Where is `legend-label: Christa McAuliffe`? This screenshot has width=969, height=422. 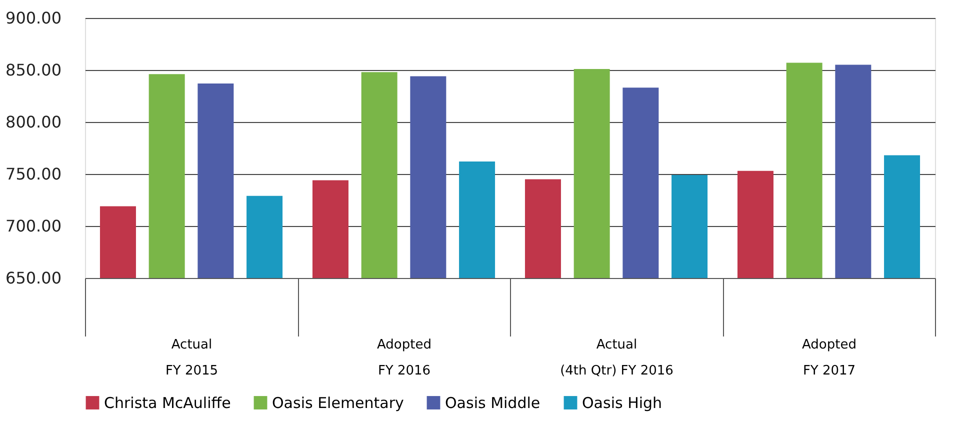
legend-label: Christa McAuliffe is located at coordinates (167, 403).